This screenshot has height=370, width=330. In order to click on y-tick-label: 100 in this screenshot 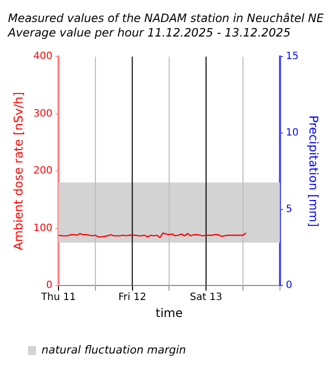, I will do `click(42, 228)`.